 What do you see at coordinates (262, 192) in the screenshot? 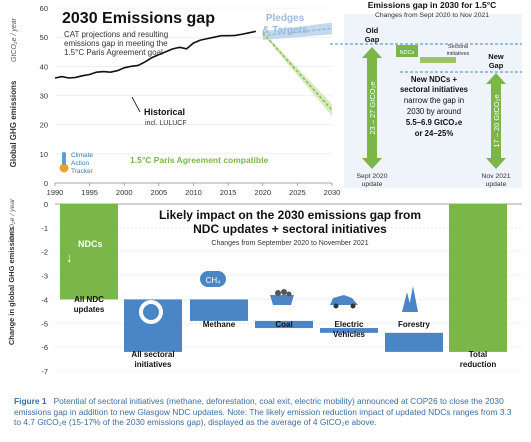
I see `top-x-tick-label: 2020` at bounding box center [262, 192].